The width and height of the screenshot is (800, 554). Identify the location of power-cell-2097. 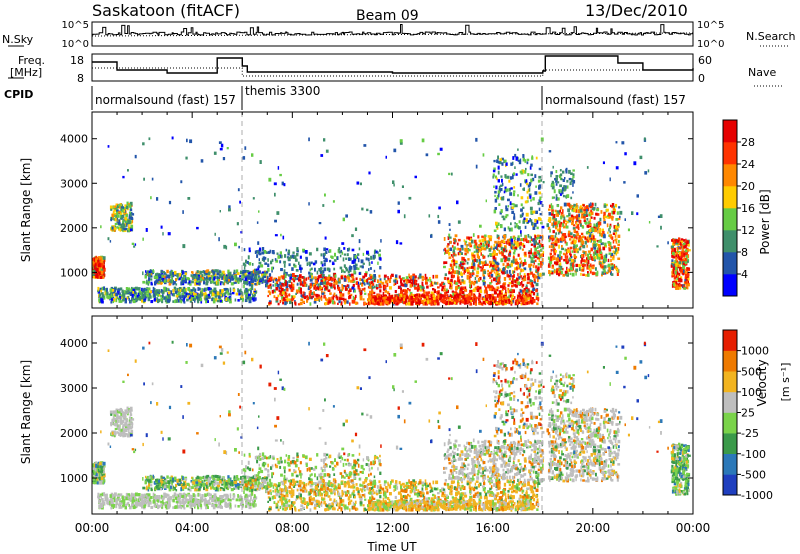
(384, 279).